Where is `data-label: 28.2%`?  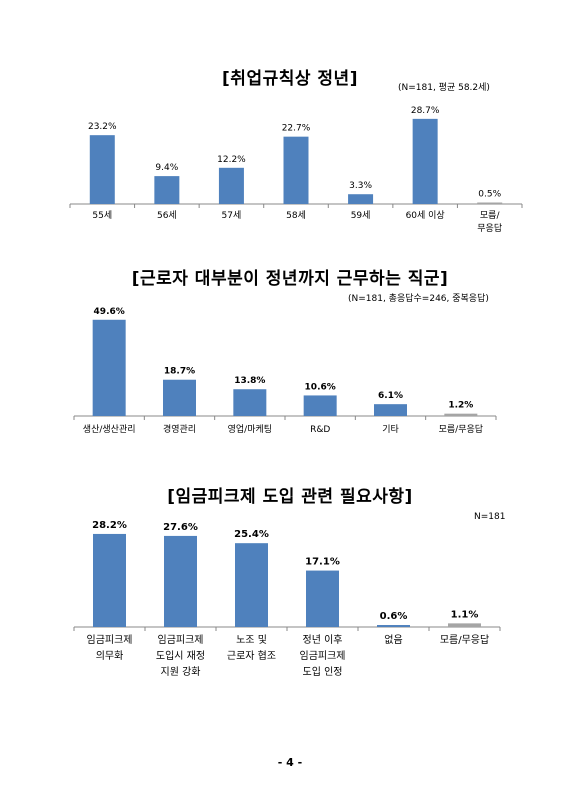 data-label: 28.2% is located at coordinates (109, 525).